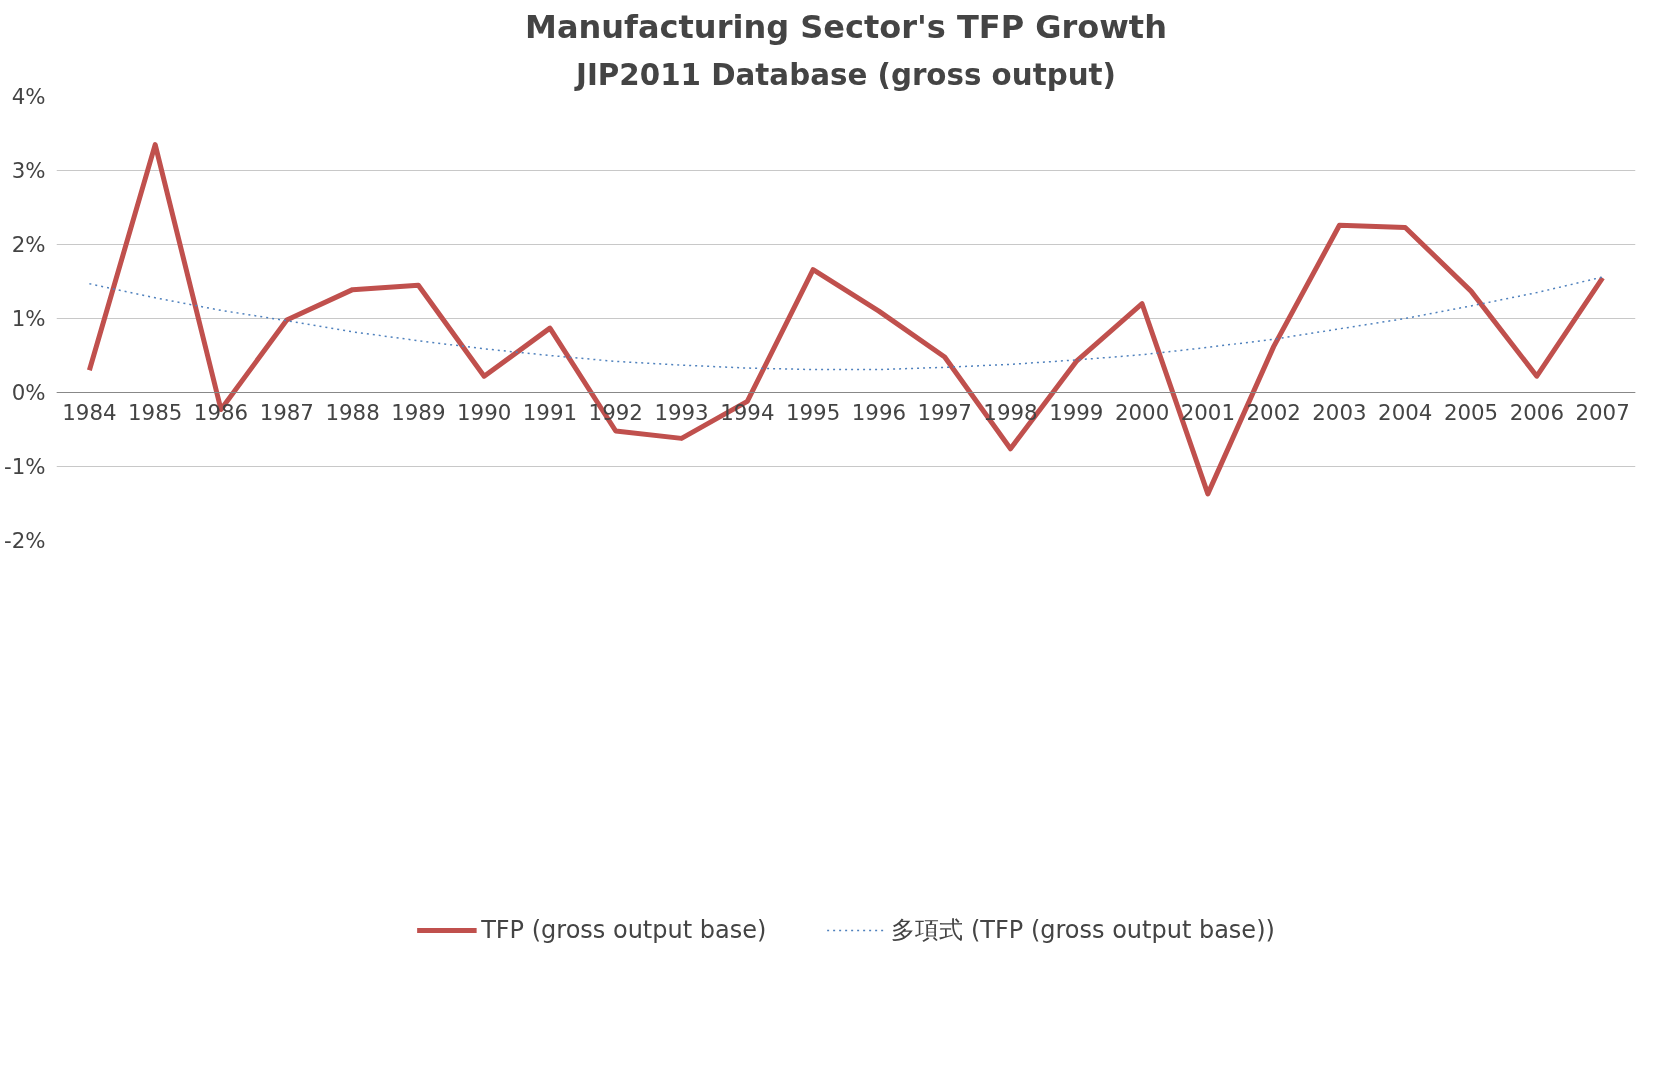  I want to click on chart-subtitle: JIP2011 Database (gross output), so click(845, 74).